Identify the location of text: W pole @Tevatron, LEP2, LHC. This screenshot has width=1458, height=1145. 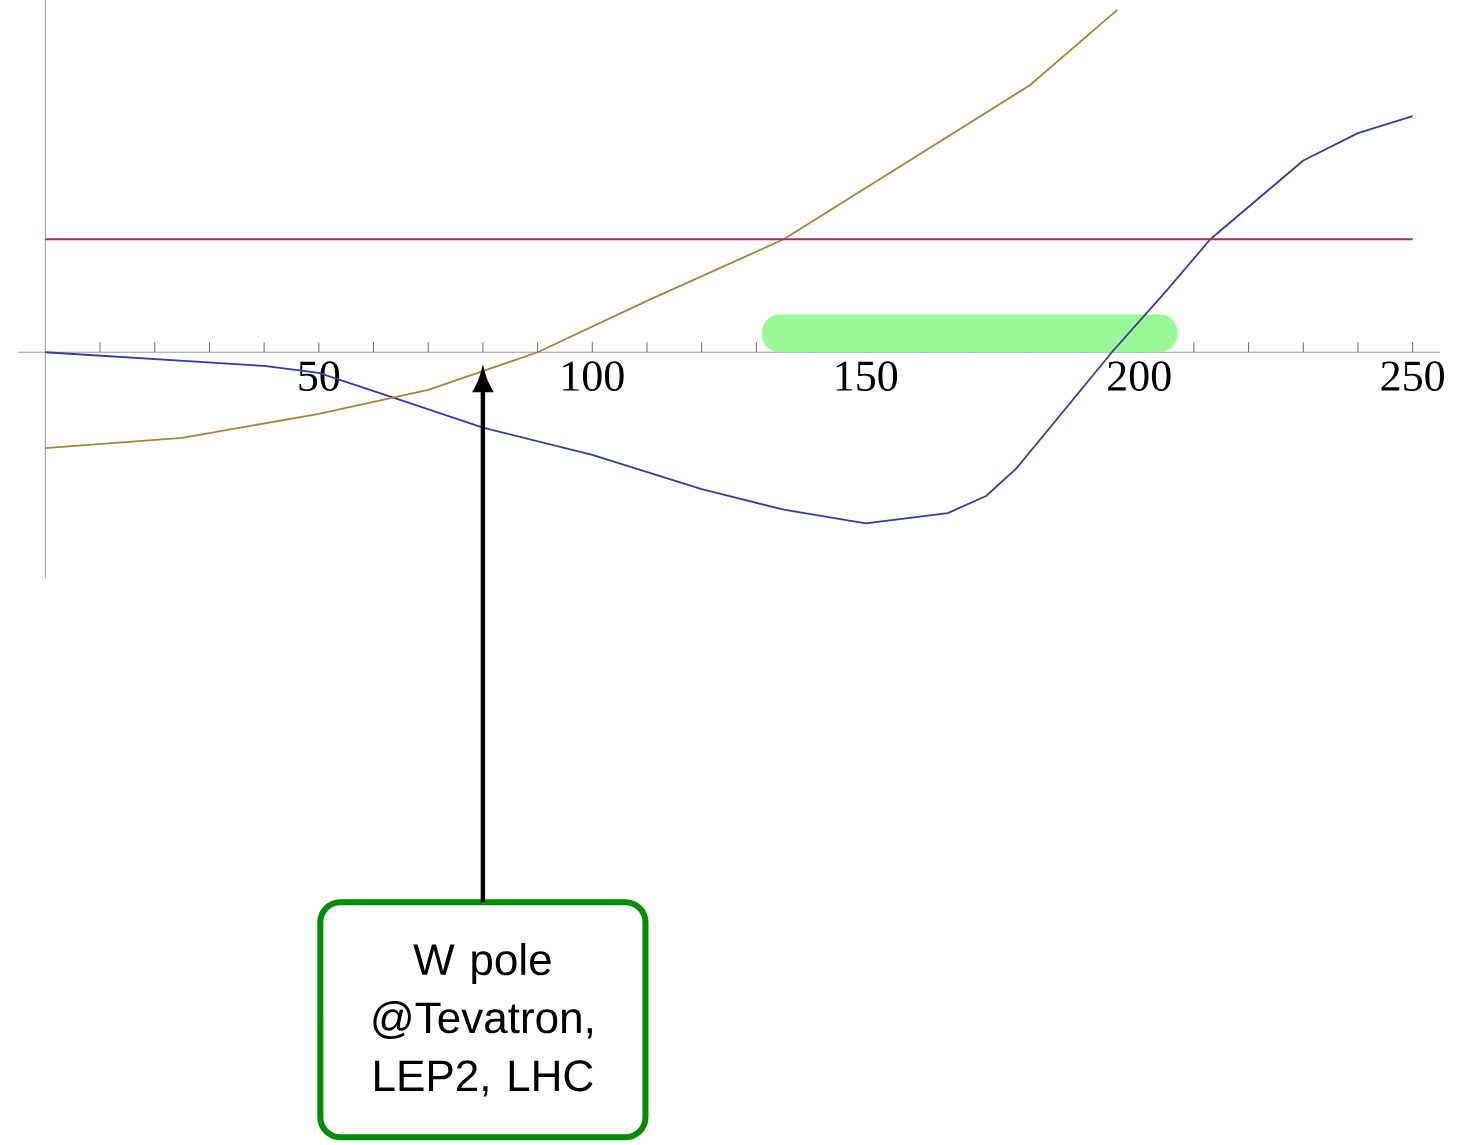
(483, 1019).